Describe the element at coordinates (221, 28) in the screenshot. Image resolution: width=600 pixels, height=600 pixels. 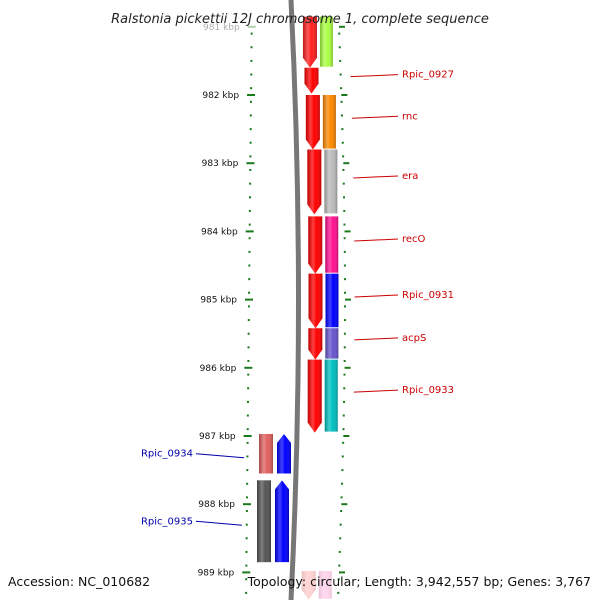
I see `kbp-tick-label: 981 kbp` at that location.